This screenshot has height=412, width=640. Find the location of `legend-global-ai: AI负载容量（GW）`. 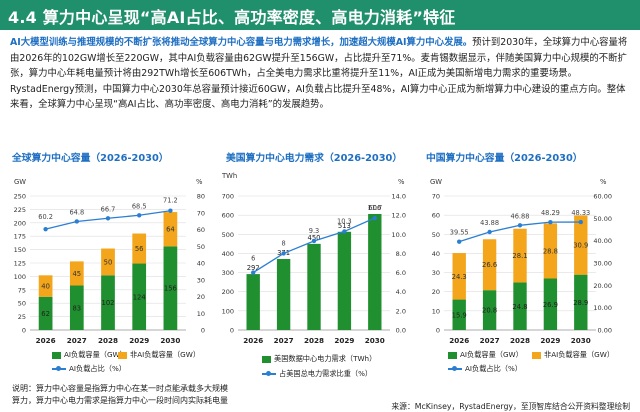

legend-global-ai: AI负载容量（GW） is located at coordinates (89, 355).